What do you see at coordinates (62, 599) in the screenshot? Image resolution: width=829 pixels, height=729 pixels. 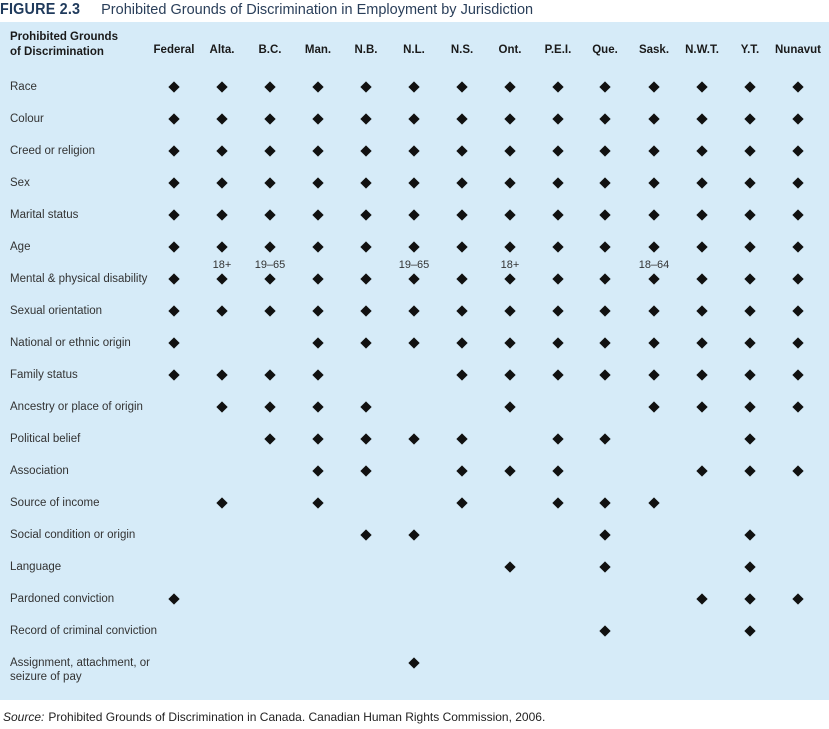 I see `row-label: Pardoned conviction` at bounding box center [62, 599].